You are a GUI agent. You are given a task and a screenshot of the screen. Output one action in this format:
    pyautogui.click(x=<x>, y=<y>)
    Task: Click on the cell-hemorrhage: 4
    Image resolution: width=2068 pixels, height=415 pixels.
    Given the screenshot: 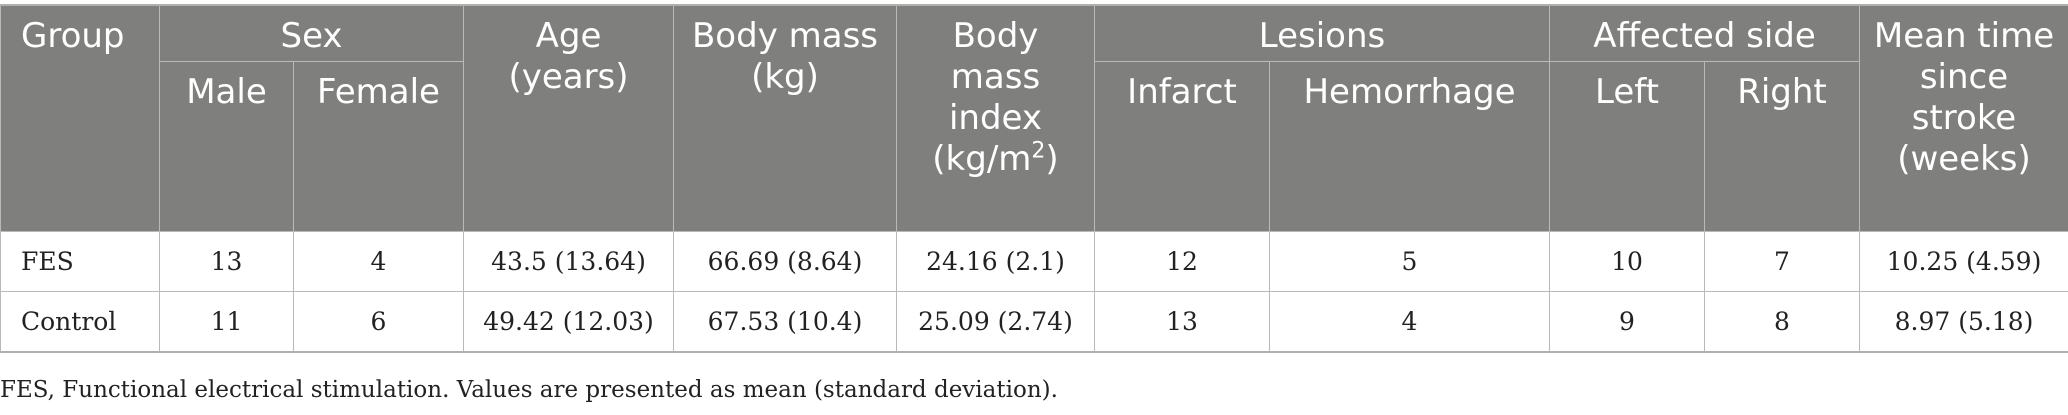 What is the action you would take?
    pyautogui.click(x=1409, y=322)
    